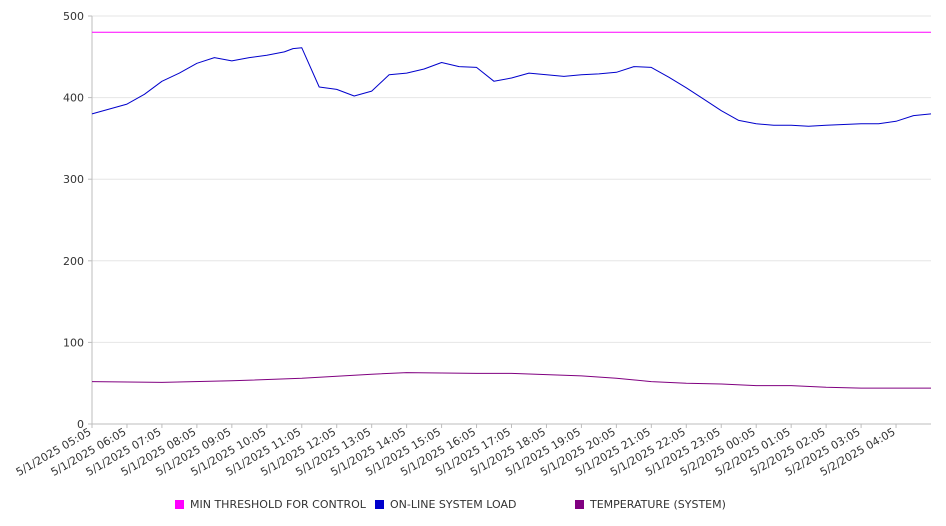 The height and width of the screenshot is (526, 946). What do you see at coordinates (579, 504) in the screenshot?
I see `legend-swatch-temperature` at bounding box center [579, 504].